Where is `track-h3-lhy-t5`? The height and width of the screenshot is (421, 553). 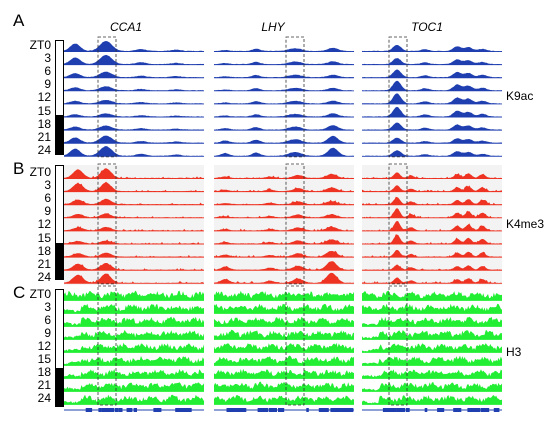 track-h3-lhy-t5 is located at coordinates (284, 360).